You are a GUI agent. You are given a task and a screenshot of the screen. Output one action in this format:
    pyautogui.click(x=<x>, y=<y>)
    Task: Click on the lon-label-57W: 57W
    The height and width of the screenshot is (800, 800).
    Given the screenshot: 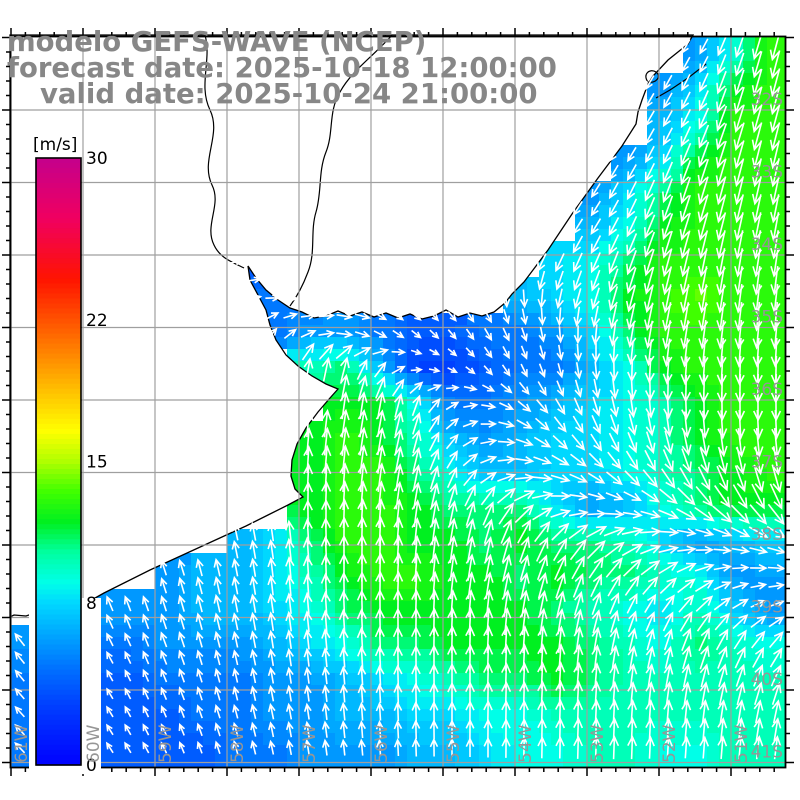 What is the action you would take?
    pyautogui.click(x=310, y=743)
    